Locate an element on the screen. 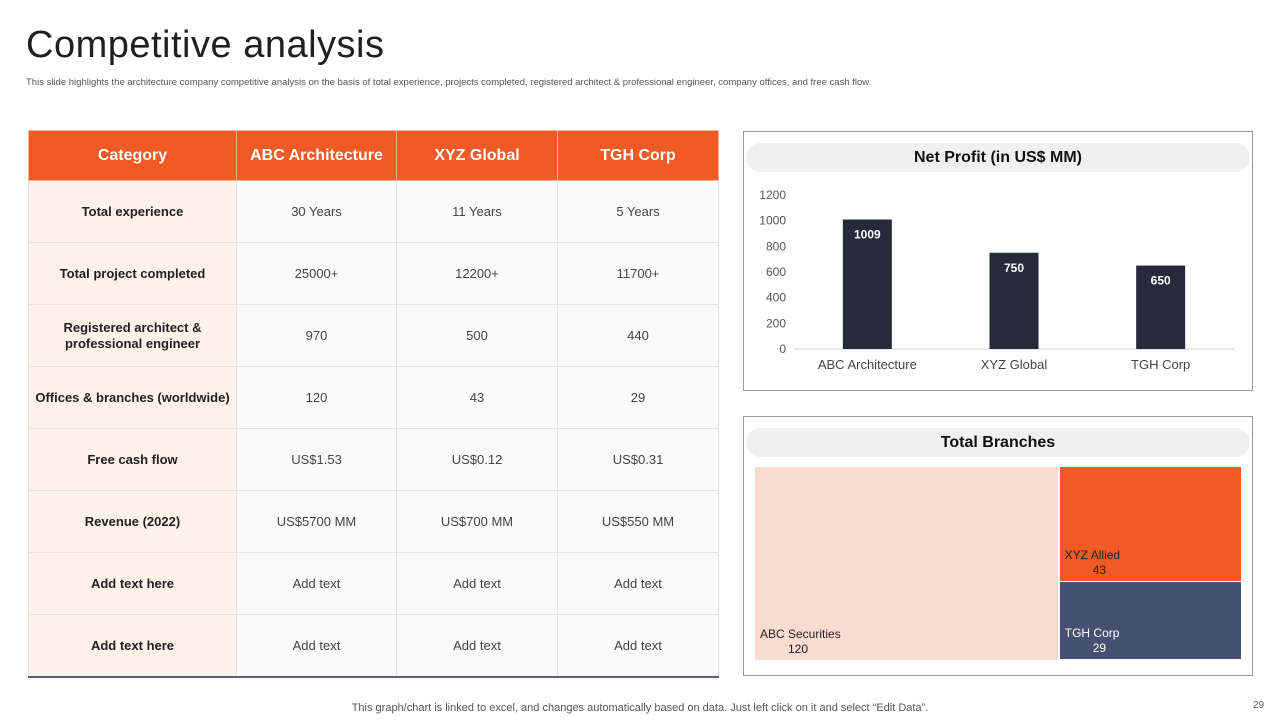 The width and height of the screenshot is (1280, 720). y-tick-label: 600 is located at coordinates (776, 272).